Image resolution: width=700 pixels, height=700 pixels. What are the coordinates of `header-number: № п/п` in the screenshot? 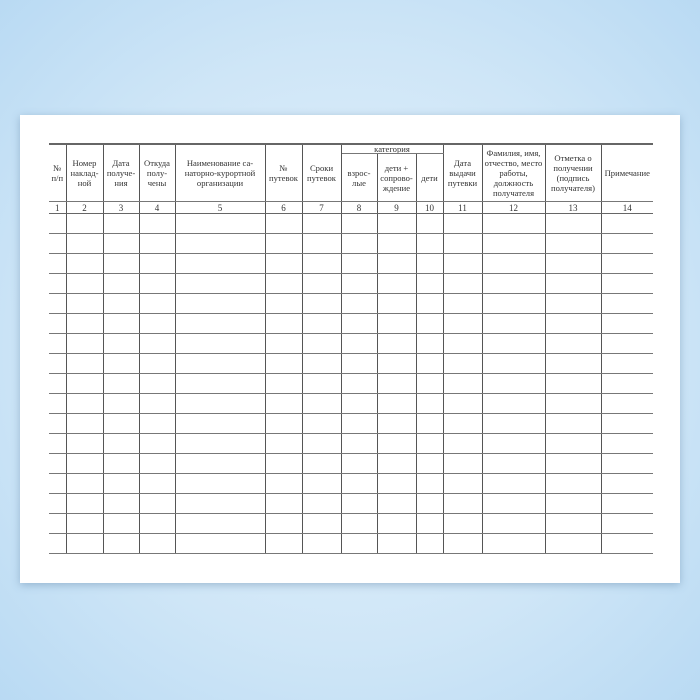 It's located at (58, 172).